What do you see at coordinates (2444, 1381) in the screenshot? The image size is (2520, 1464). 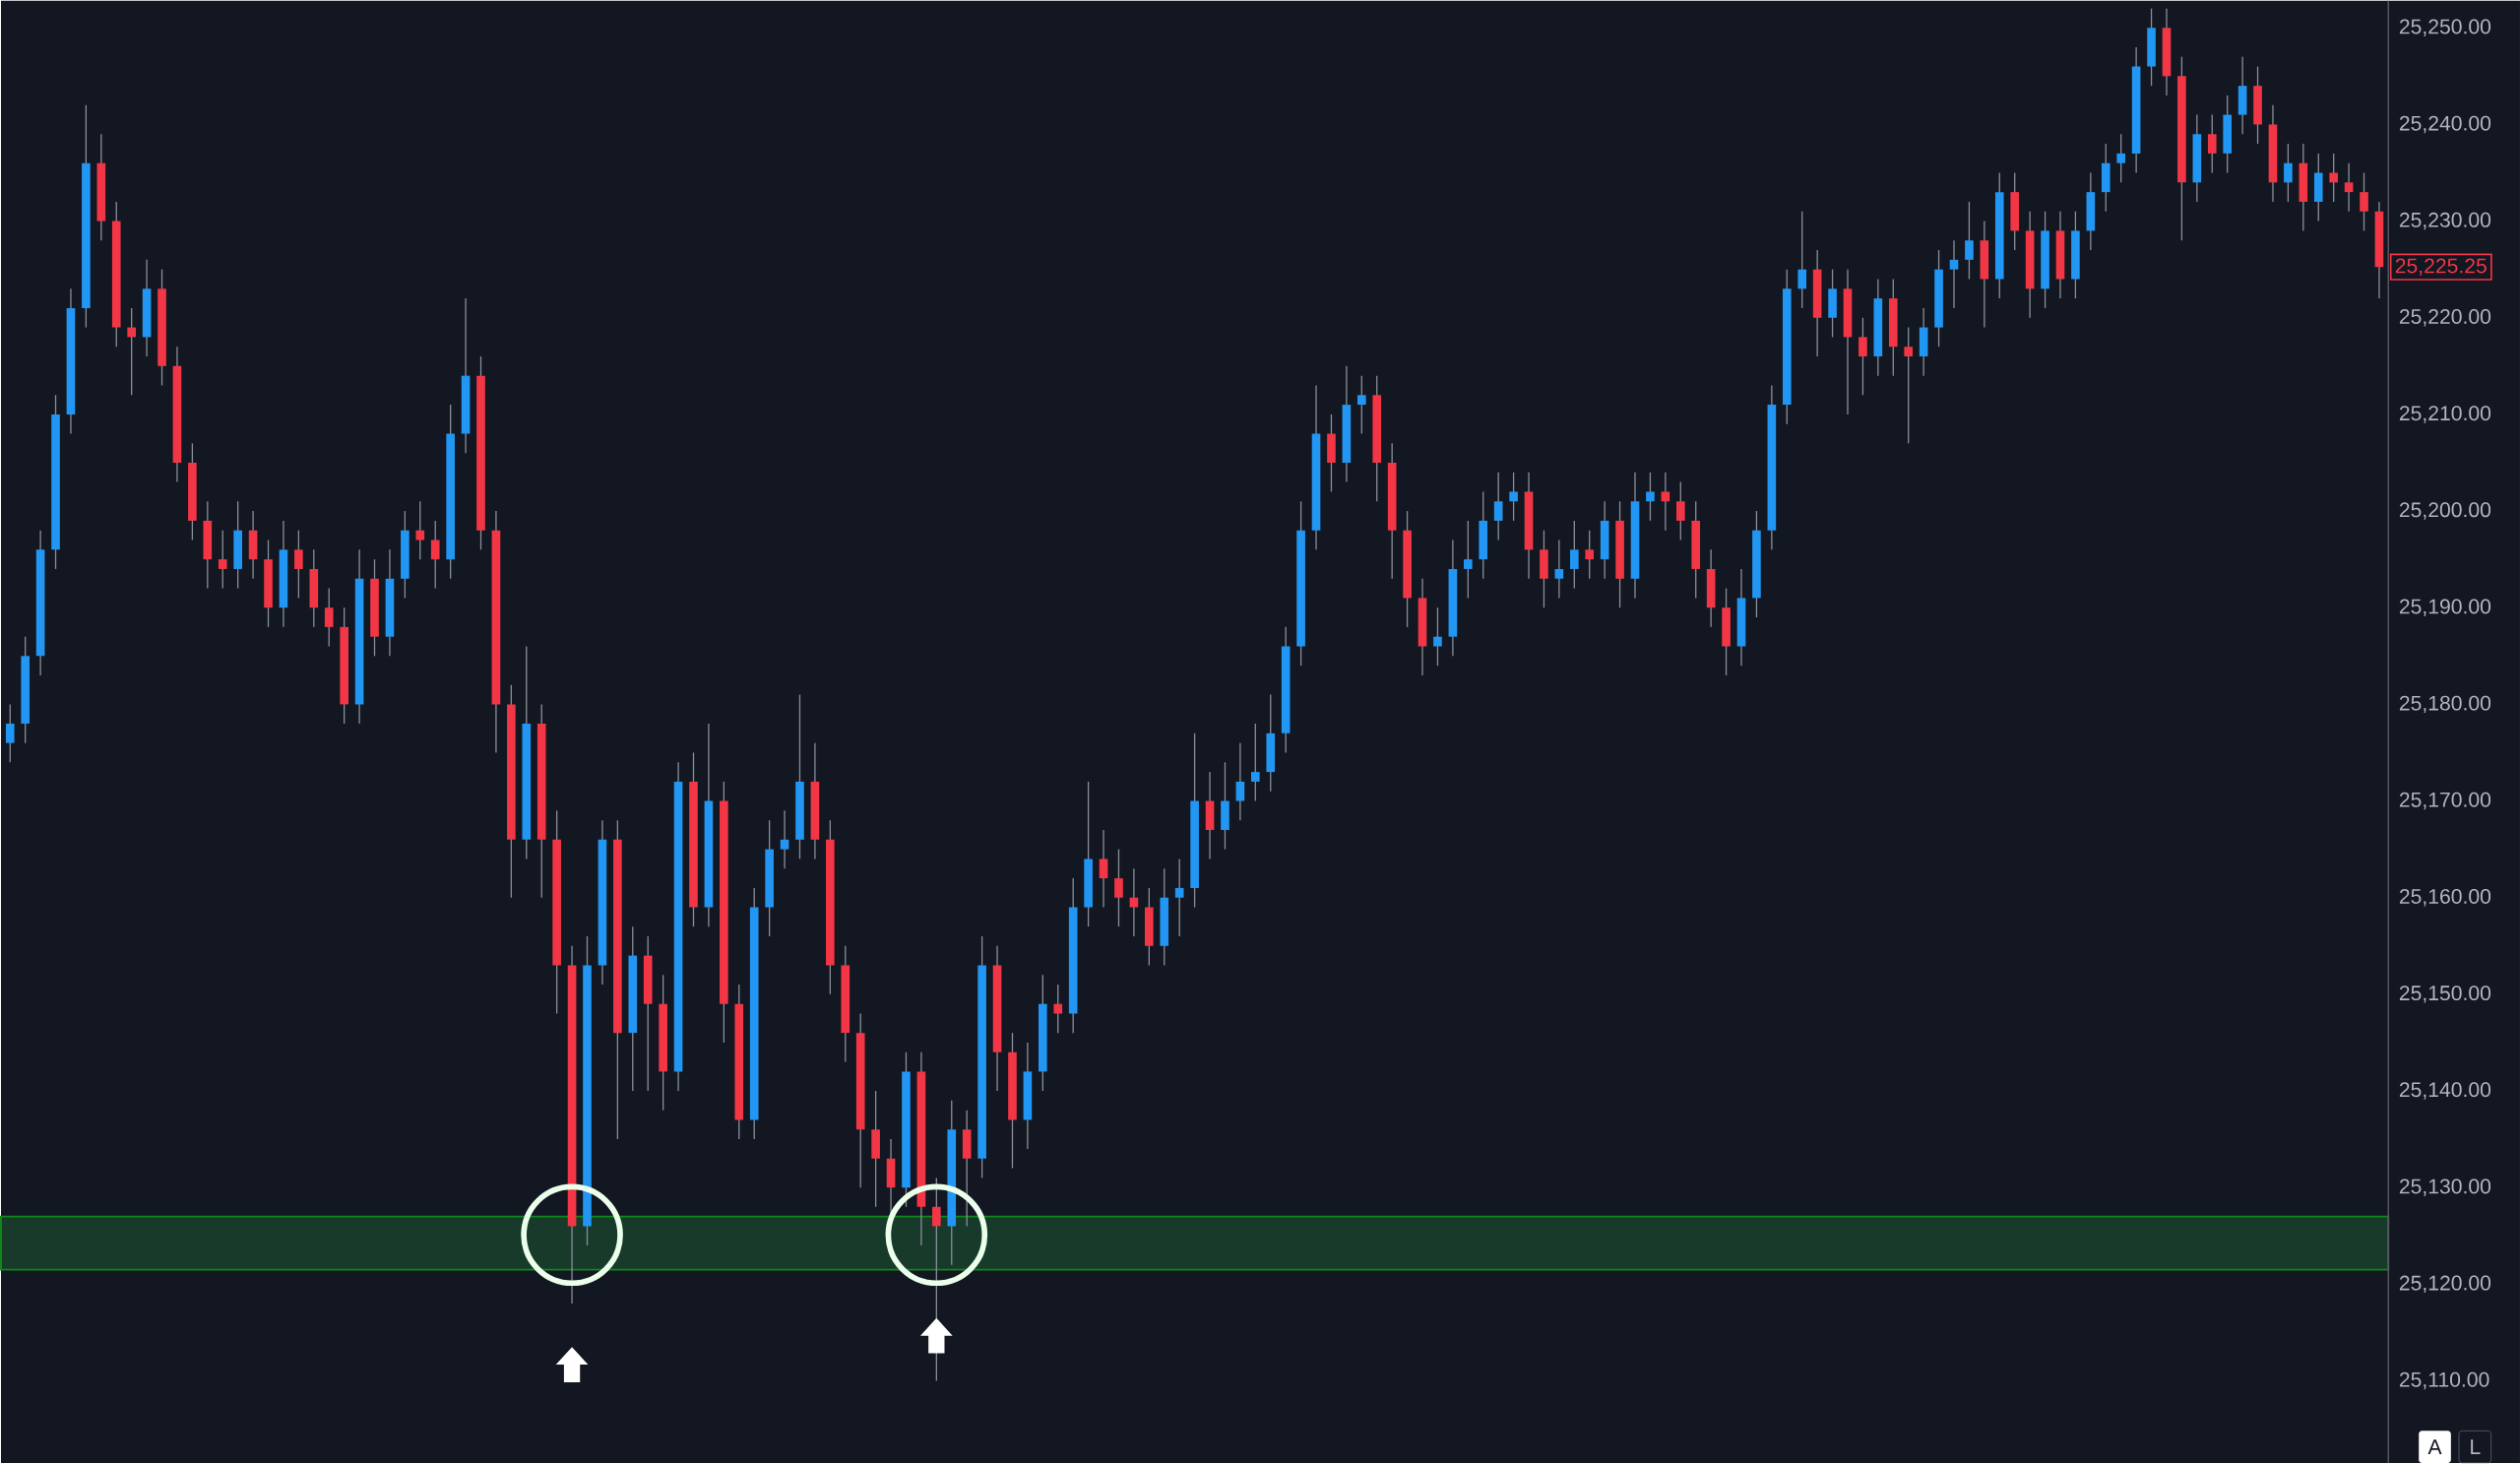 I see `y-tick-label: 25,110.00` at bounding box center [2444, 1381].